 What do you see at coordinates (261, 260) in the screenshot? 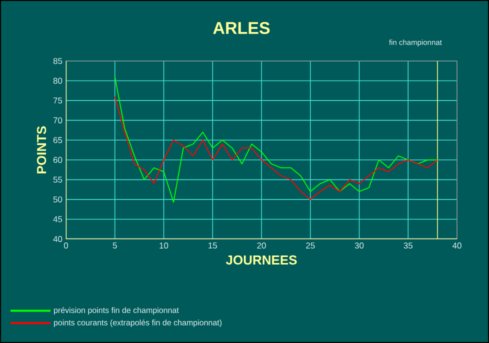
I see `x-axis-title: JOURNEES` at bounding box center [261, 260].